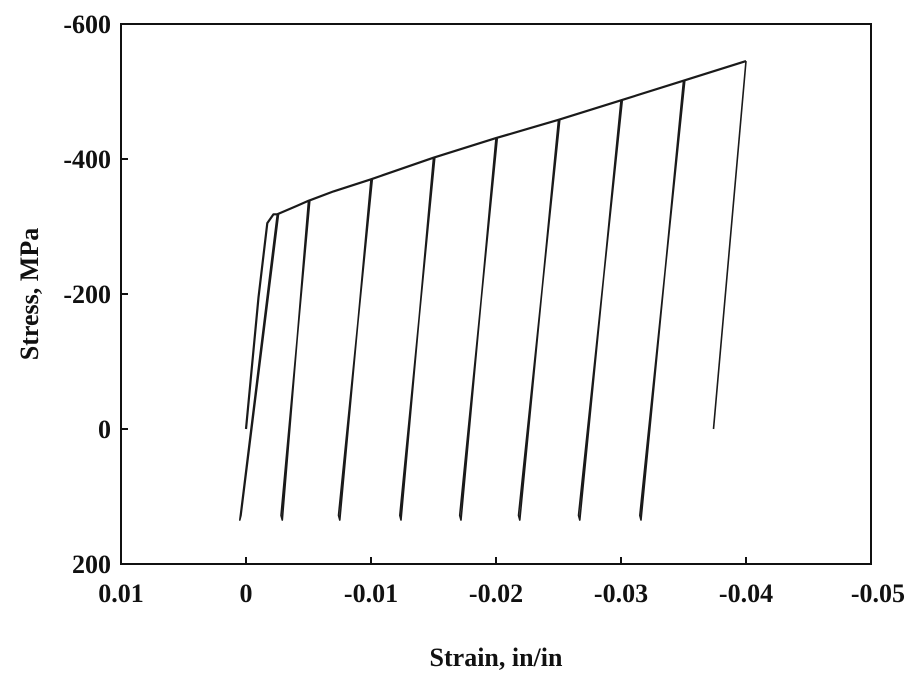 The width and height of the screenshot is (905, 674). What do you see at coordinates (246, 593) in the screenshot?
I see `x-tick-label: 0` at bounding box center [246, 593].